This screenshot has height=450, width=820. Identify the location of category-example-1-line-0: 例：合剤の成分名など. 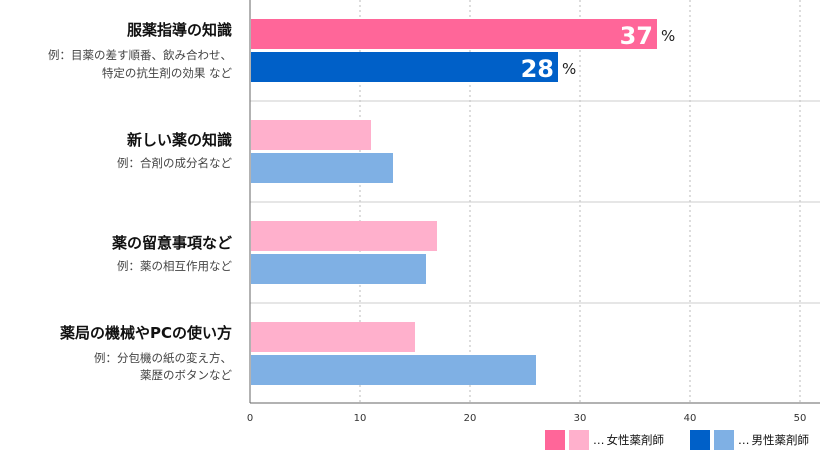
(174, 163).